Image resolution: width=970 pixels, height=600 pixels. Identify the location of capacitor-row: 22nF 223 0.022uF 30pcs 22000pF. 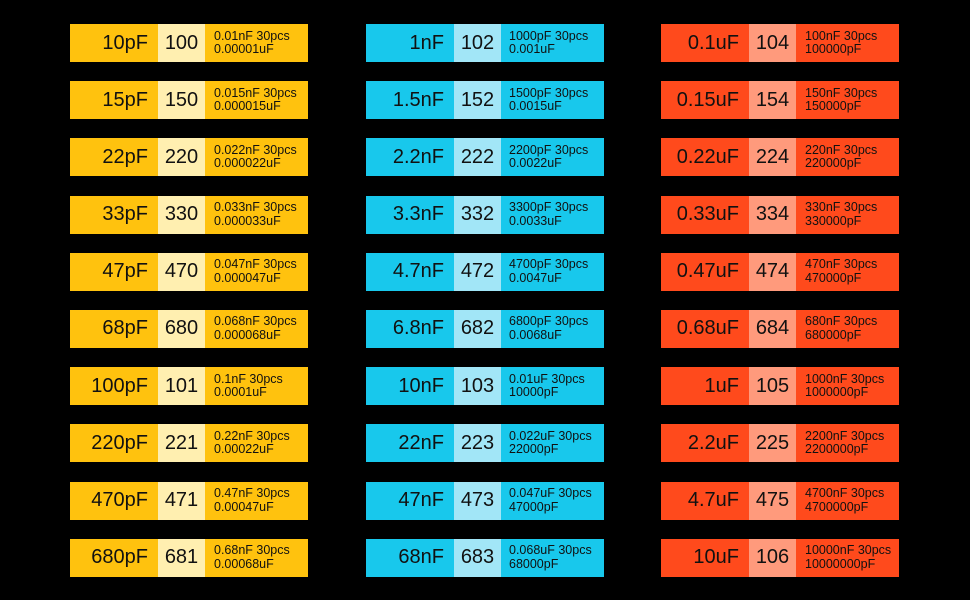
(485, 443).